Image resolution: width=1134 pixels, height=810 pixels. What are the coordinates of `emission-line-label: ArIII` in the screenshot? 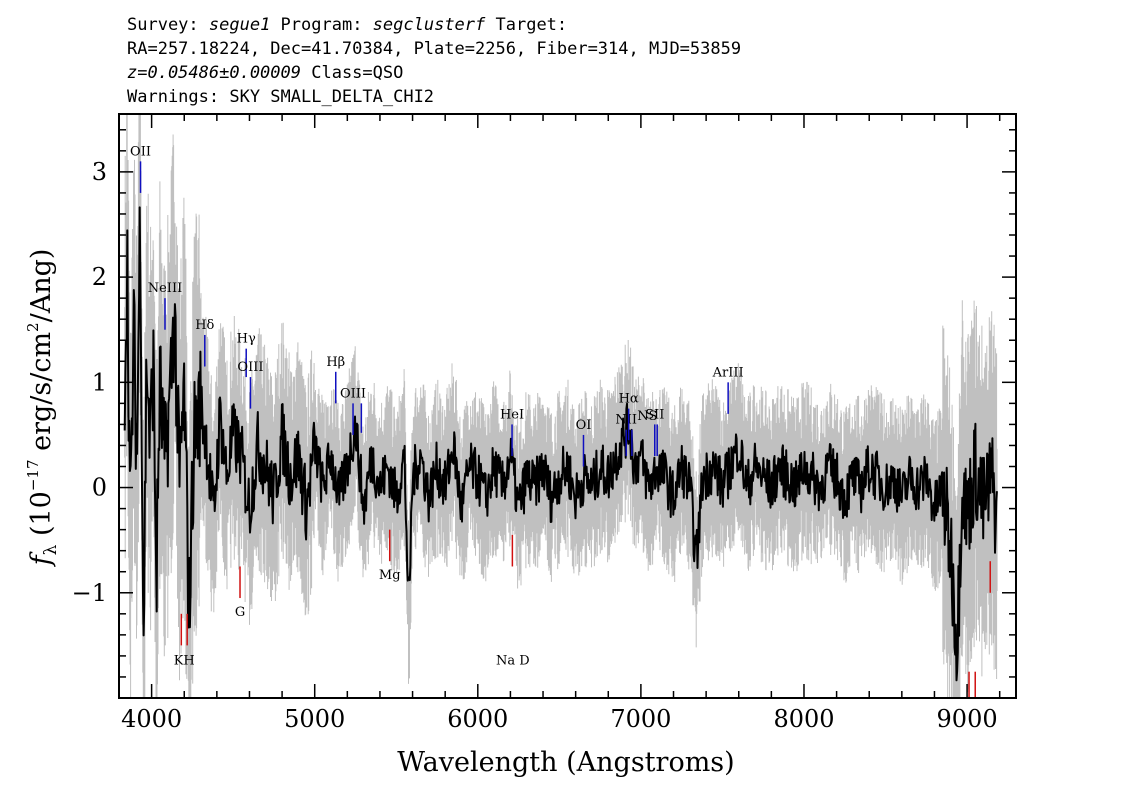 It's located at (728, 372).